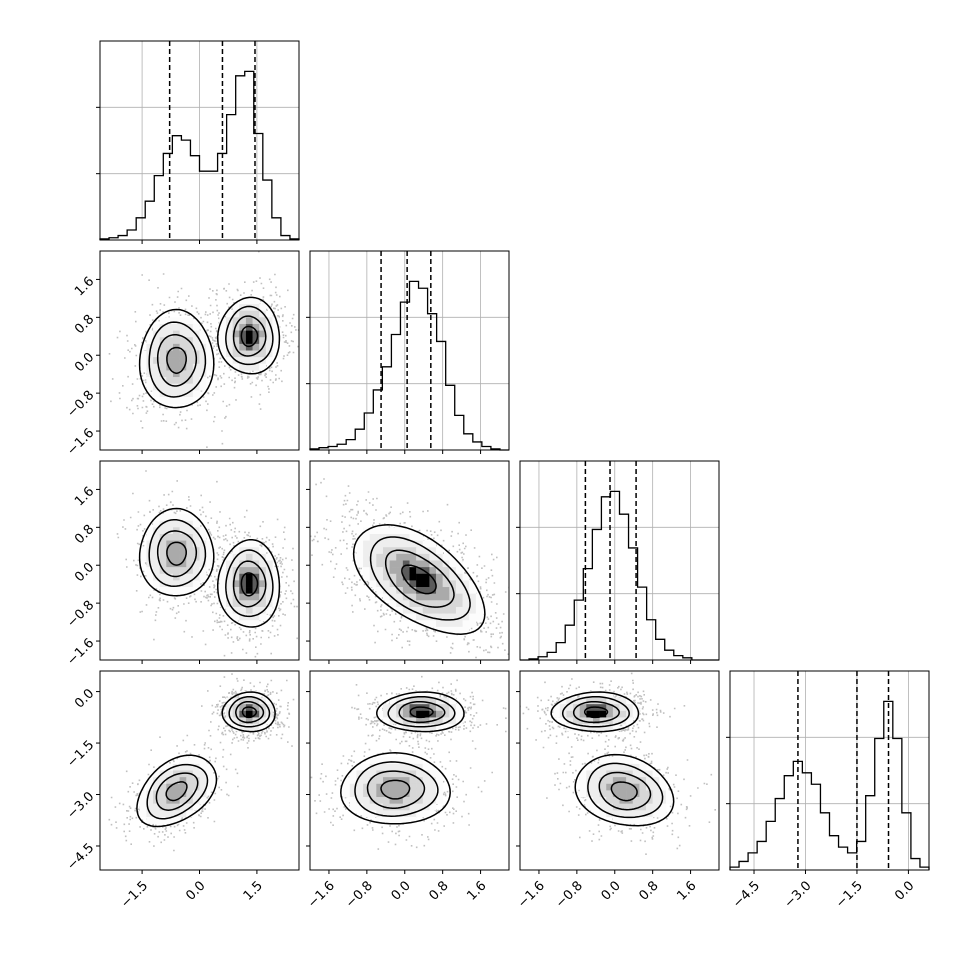 The width and height of the screenshot is (970, 970). I want to click on pair-2-1-contour, so click(420, 578).